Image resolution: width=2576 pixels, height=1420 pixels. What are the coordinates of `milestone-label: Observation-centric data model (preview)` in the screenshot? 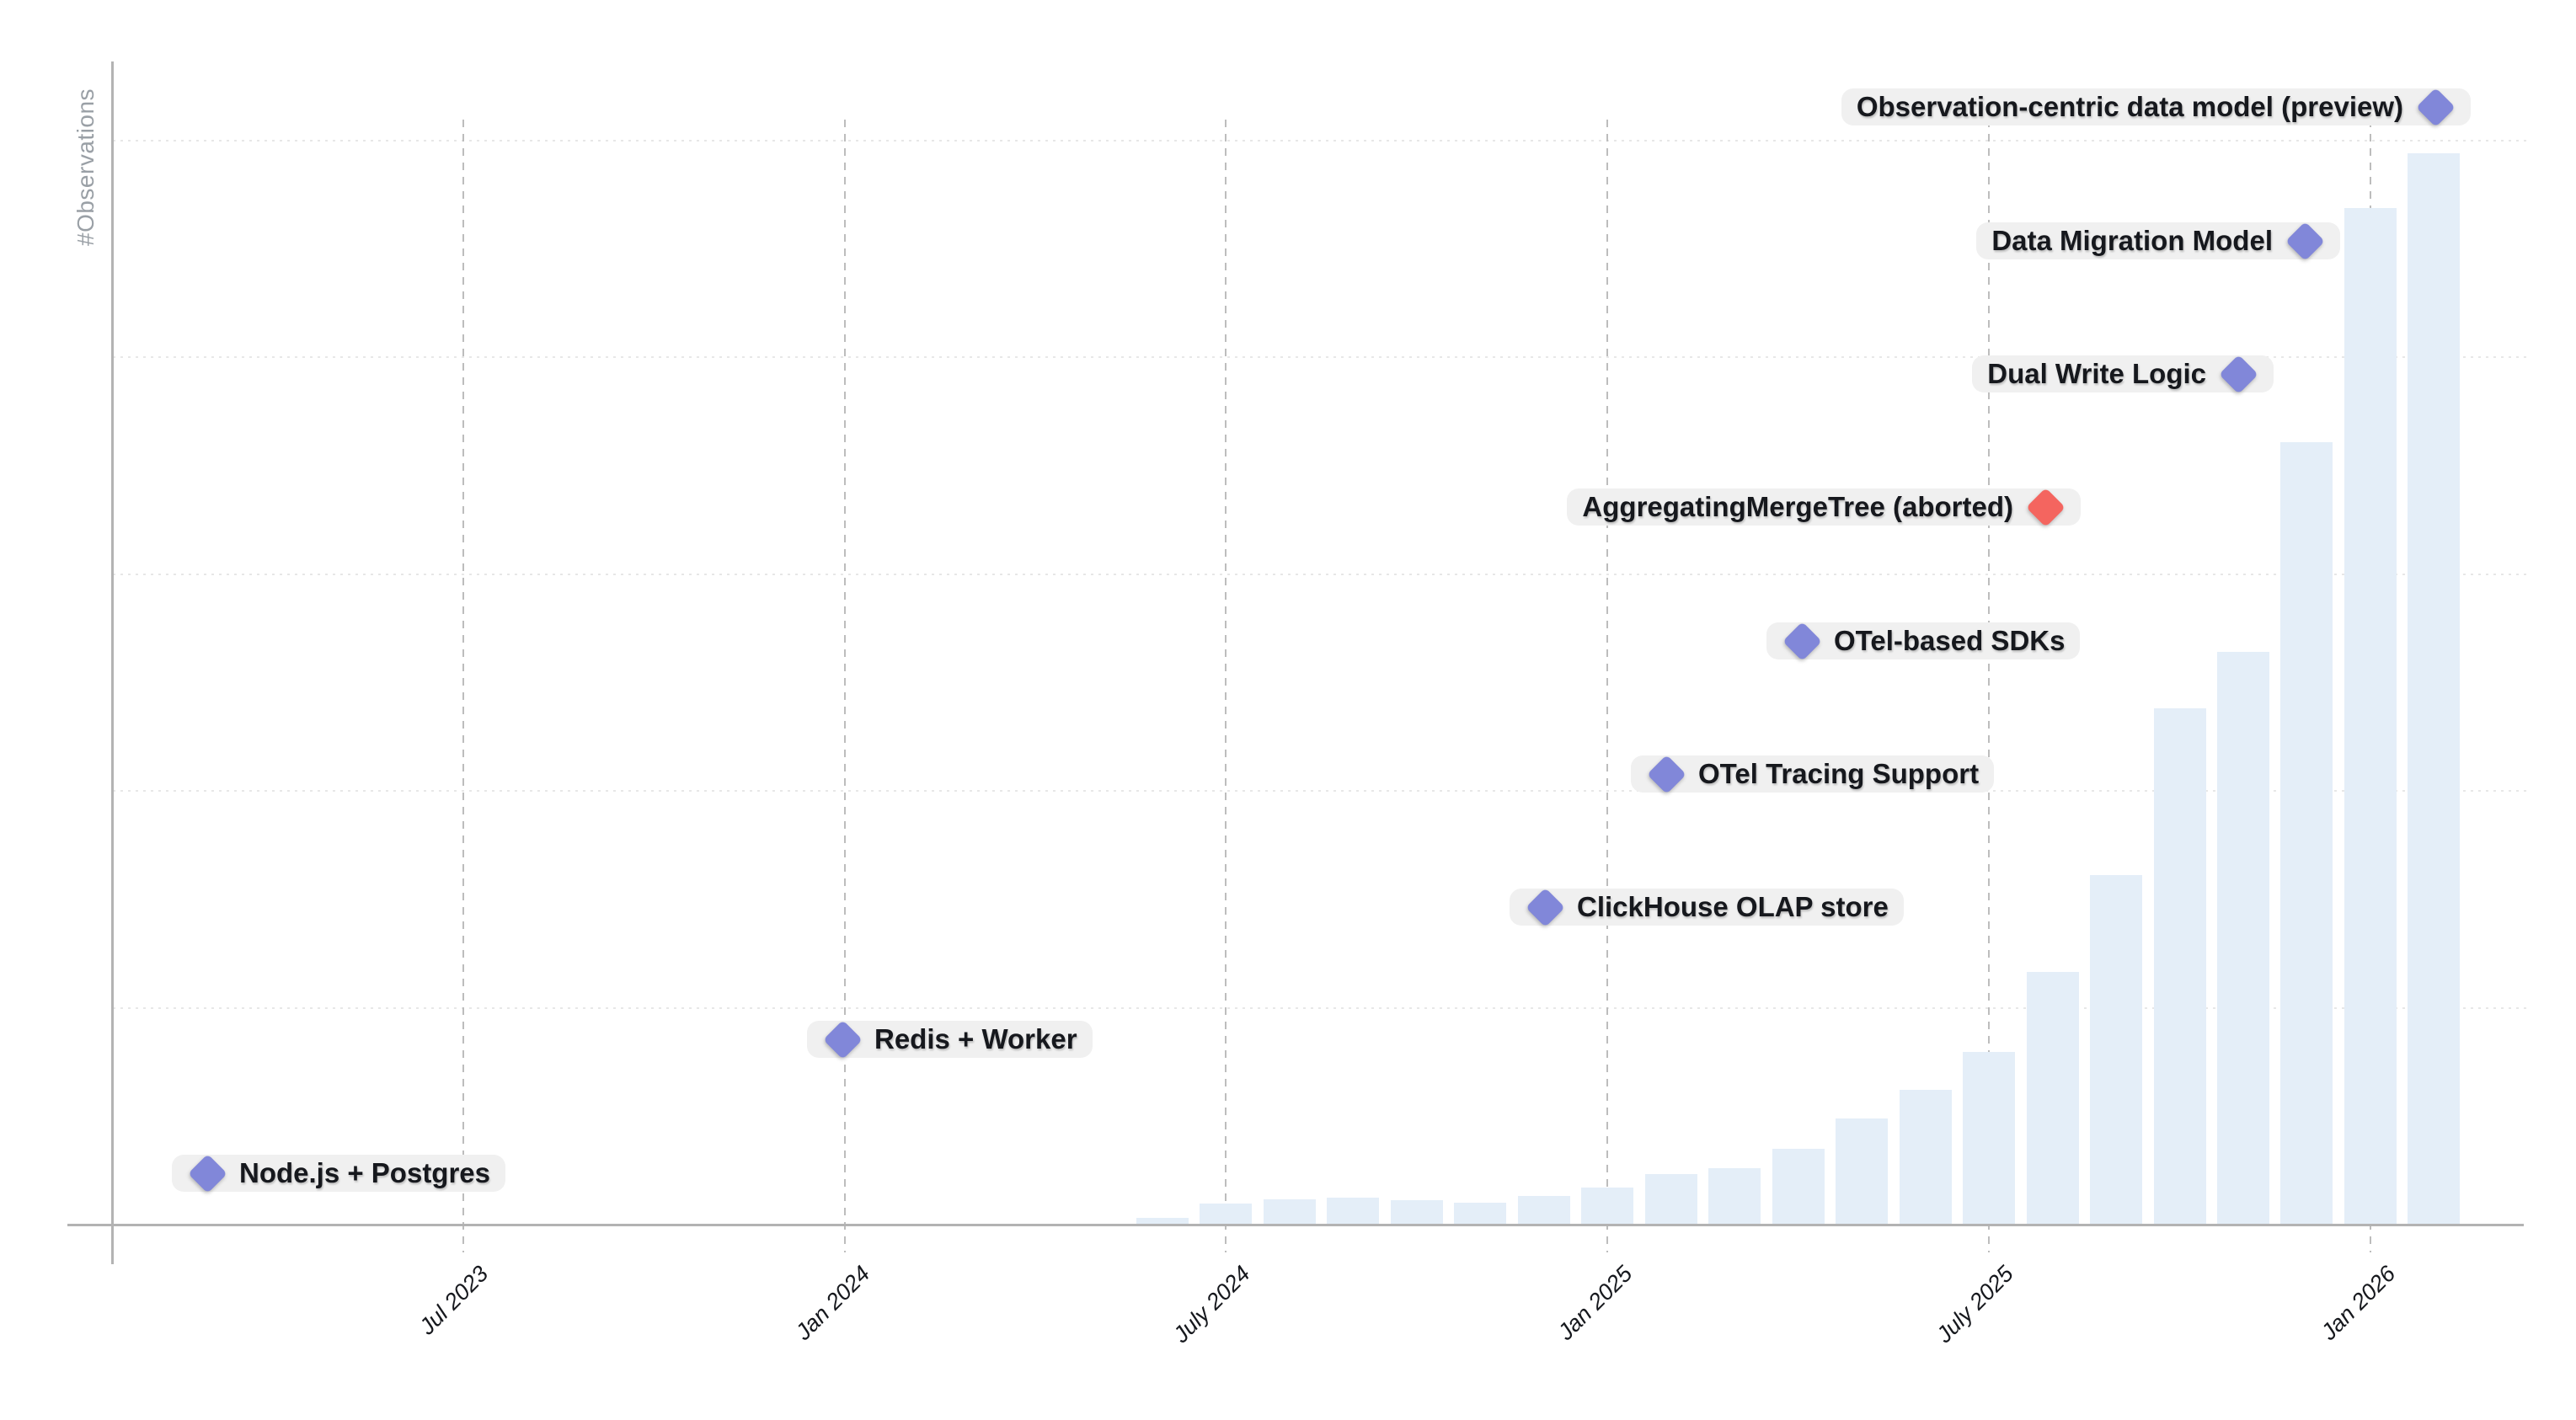 It's located at (2156, 107).